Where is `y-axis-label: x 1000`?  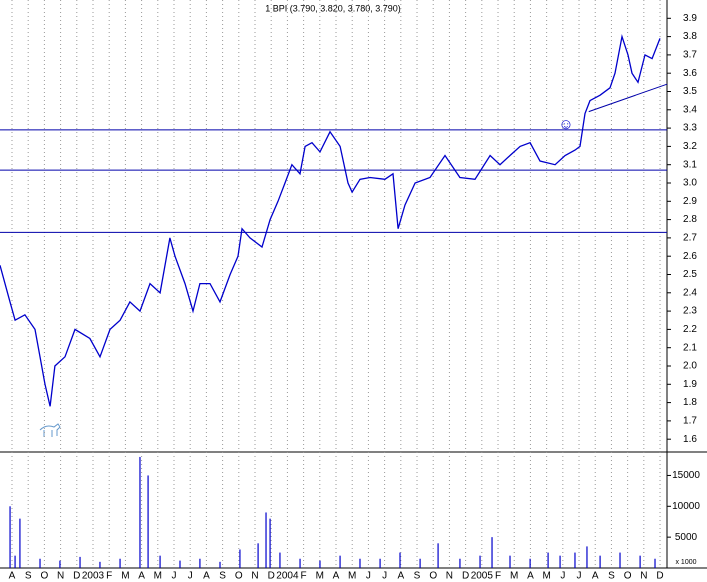 y-axis-label: x 1000 is located at coordinates (685, 562).